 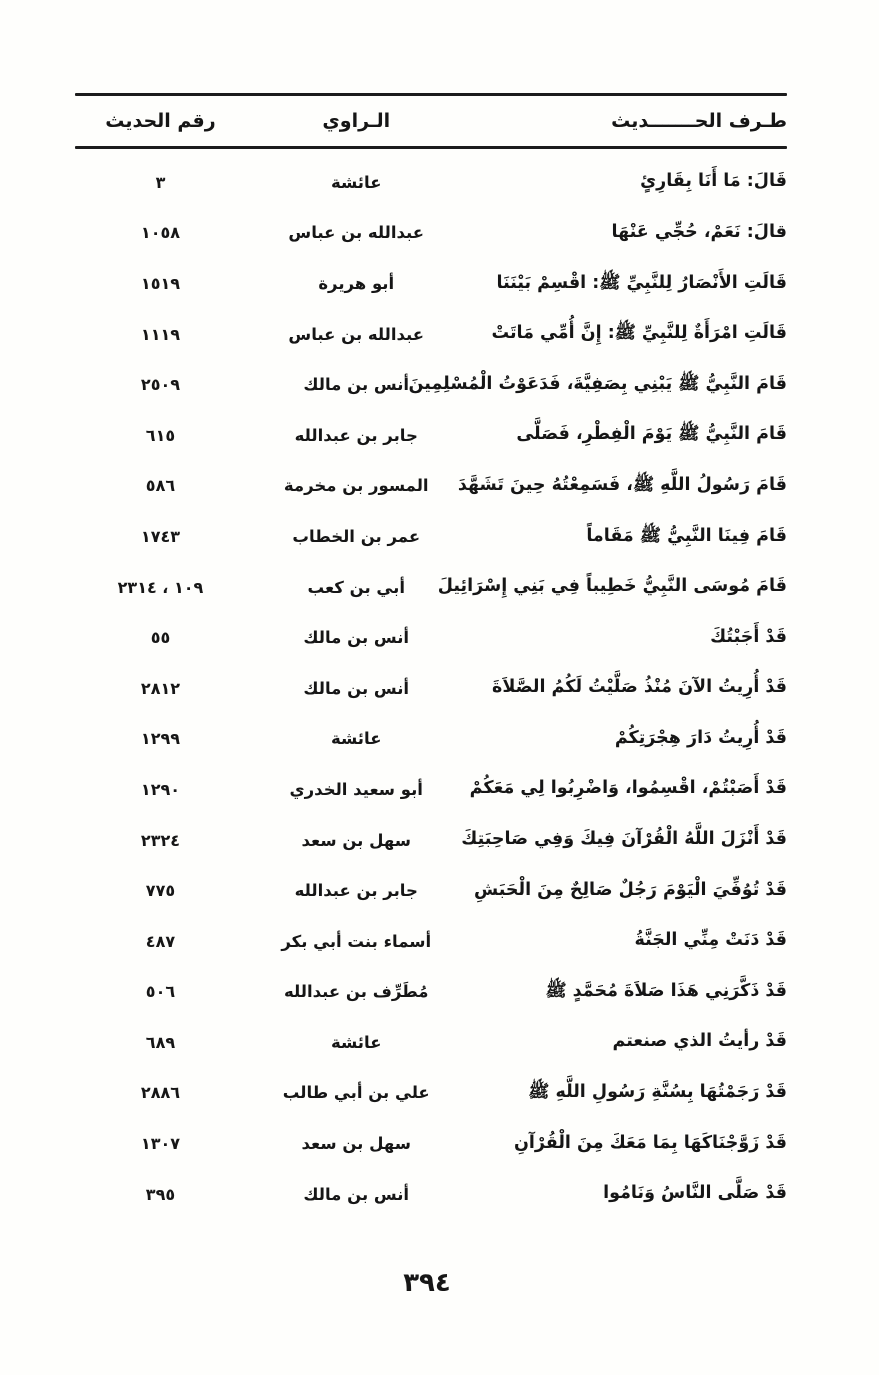 What do you see at coordinates (686, 535) in the screenshot?
I see `hadith-text: قَامَ فِينَا النَّبِيُّ ﷺ مَقَاماً` at bounding box center [686, 535].